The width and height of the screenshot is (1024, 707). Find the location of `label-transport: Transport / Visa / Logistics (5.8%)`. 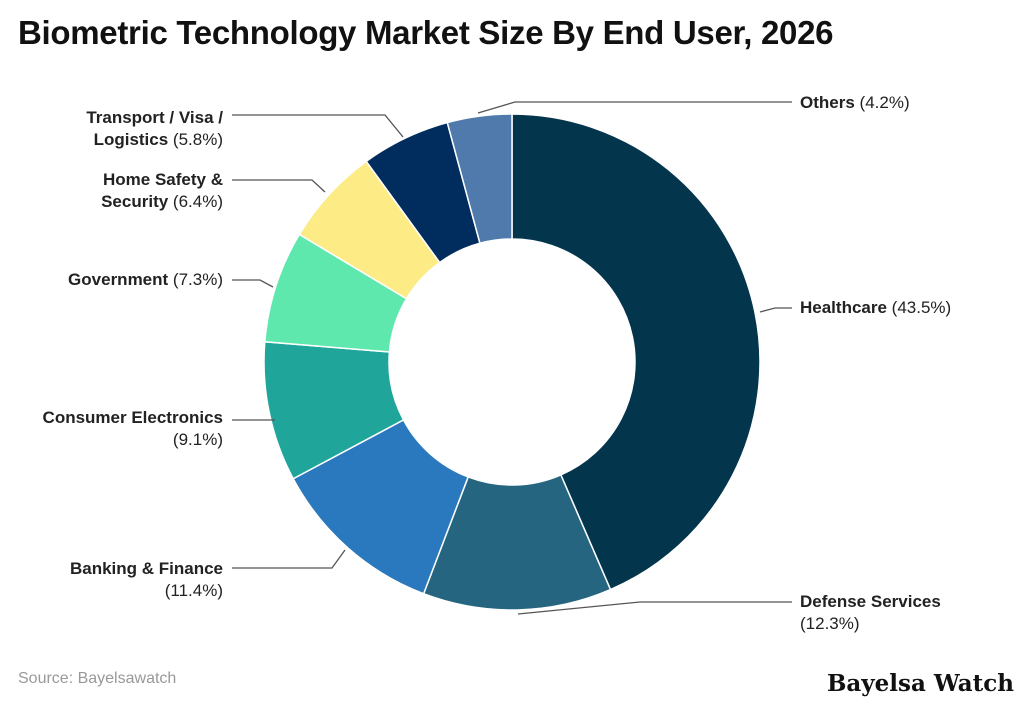

label-transport: Transport / Visa / Logistics (5.8%) is located at coordinates (154, 128).